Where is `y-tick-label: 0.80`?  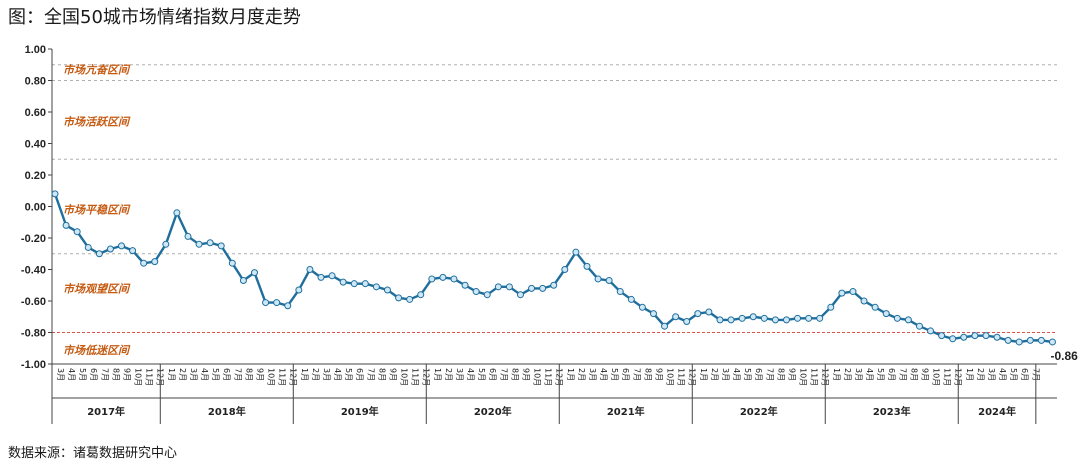 y-tick-label: 0.80 is located at coordinates (35, 82).